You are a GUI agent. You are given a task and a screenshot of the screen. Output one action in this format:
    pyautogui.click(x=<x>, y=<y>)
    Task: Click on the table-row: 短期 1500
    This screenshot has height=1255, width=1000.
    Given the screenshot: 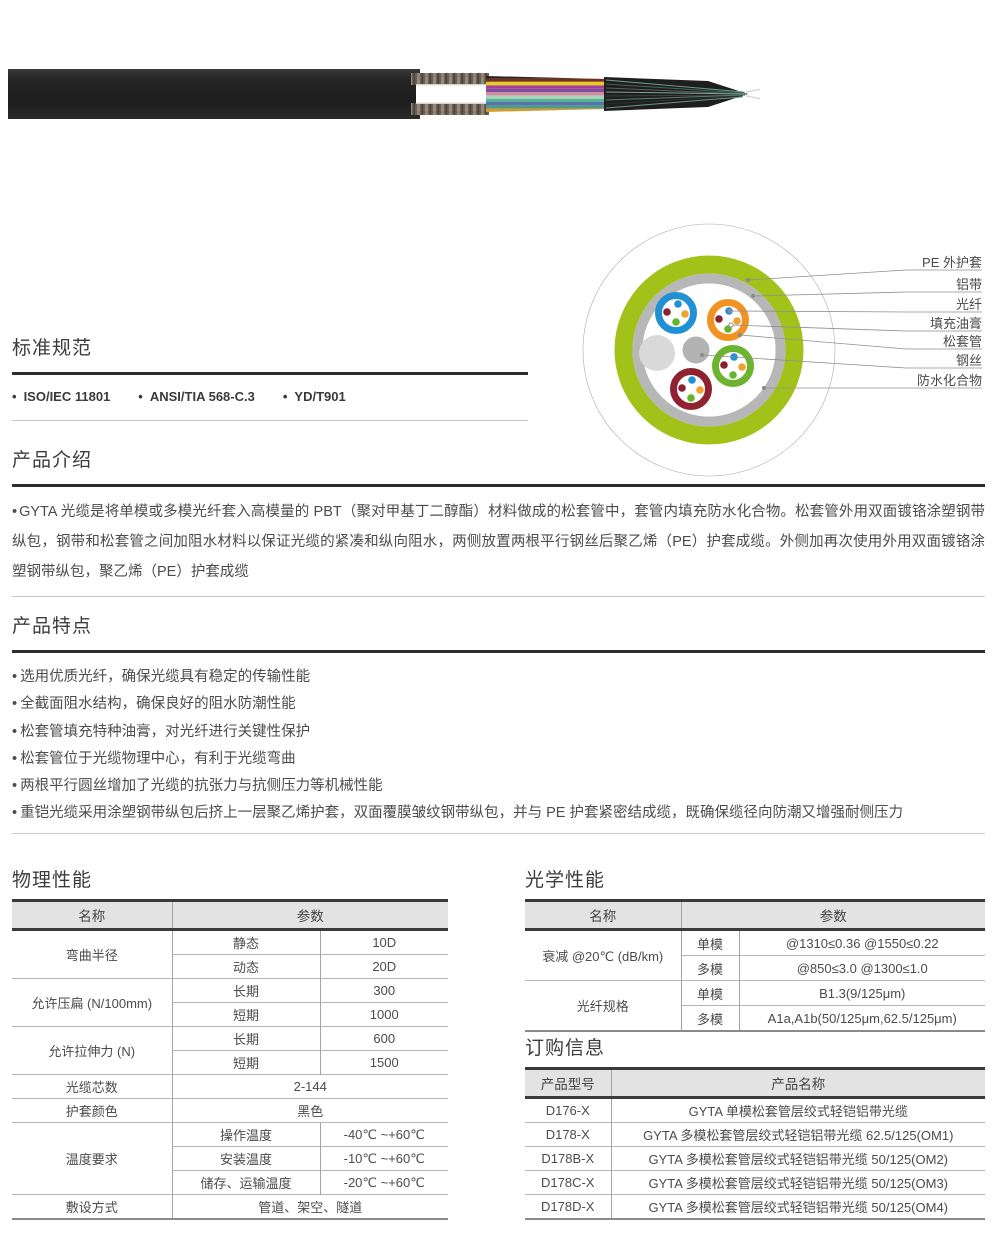 What is the action you would take?
    pyautogui.click(x=230, y=1062)
    